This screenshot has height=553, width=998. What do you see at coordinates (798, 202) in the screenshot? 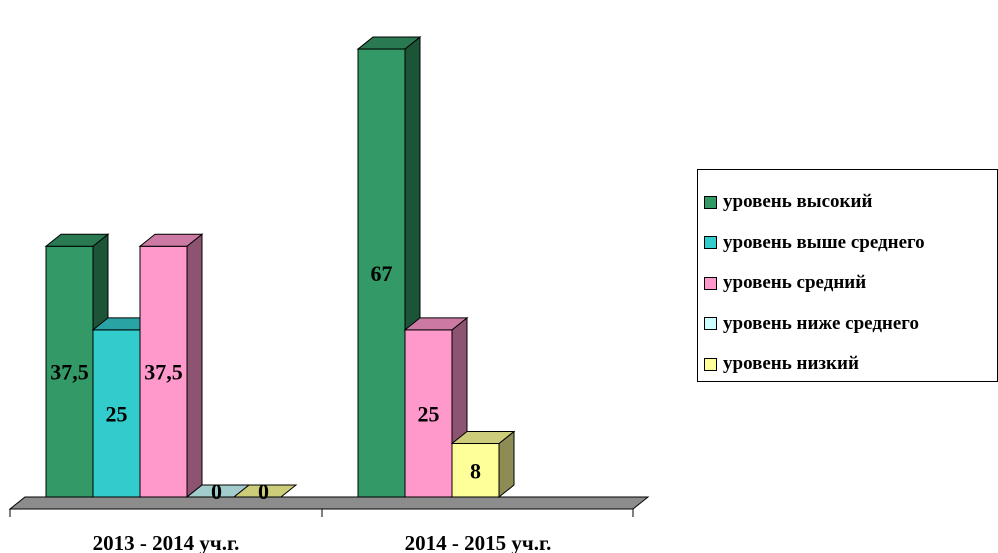
I see `legend-label: уровень высокий` at bounding box center [798, 202].